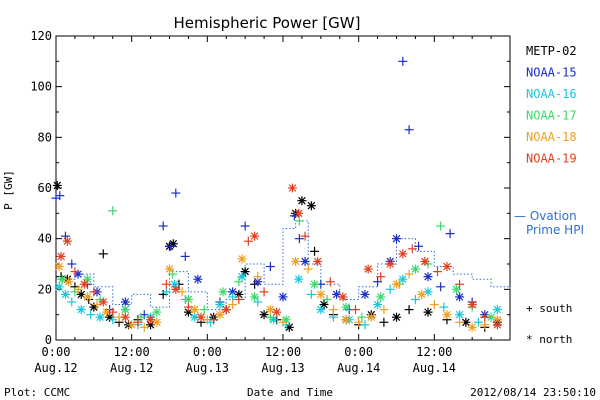 The height and width of the screenshot is (400, 600). What do you see at coordinates (48, 340) in the screenshot?
I see `y-tick-label: 0` at bounding box center [48, 340].